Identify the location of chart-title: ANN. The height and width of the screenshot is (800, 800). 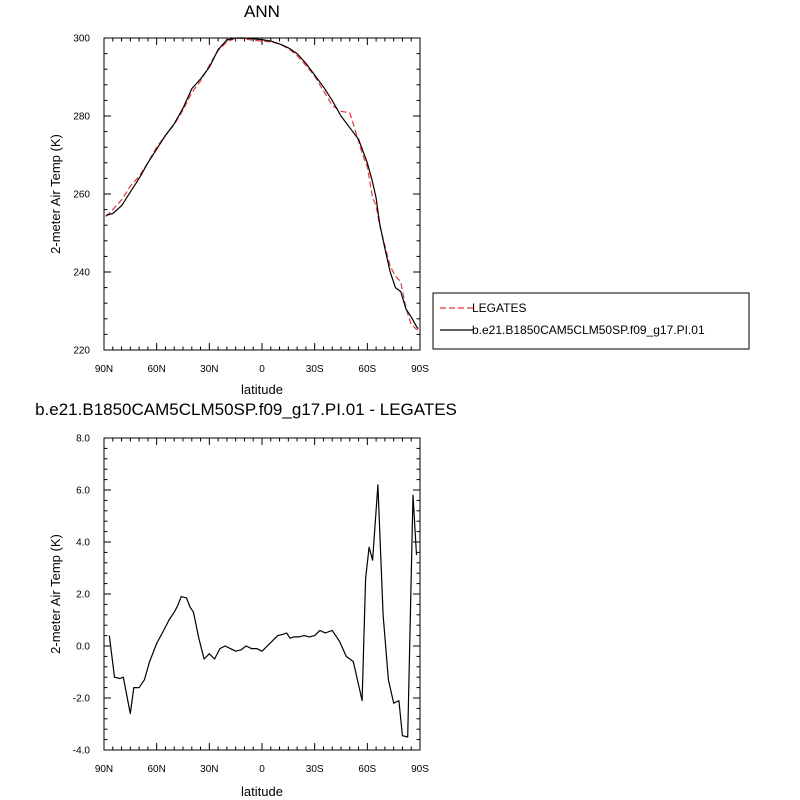
(262, 11).